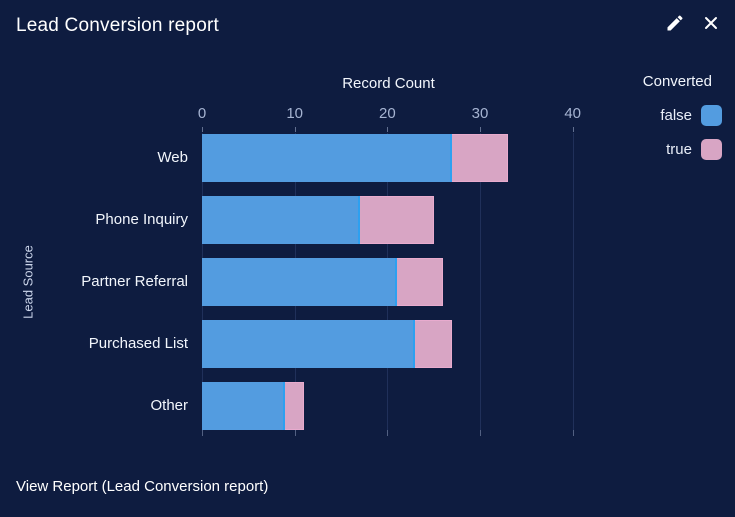 The width and height of the screenshot is (735, 517). I want to click on close-icon, so click(711, 23).